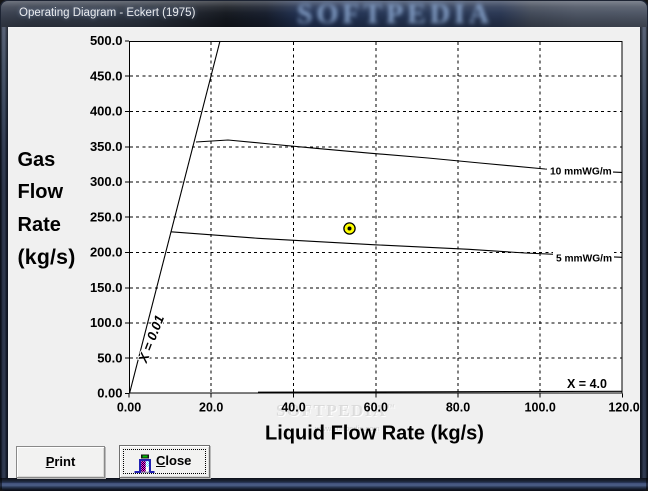 This screenshot has height=491, width=648. I want to click on svg-text: (kg/s), so click(47, 257).